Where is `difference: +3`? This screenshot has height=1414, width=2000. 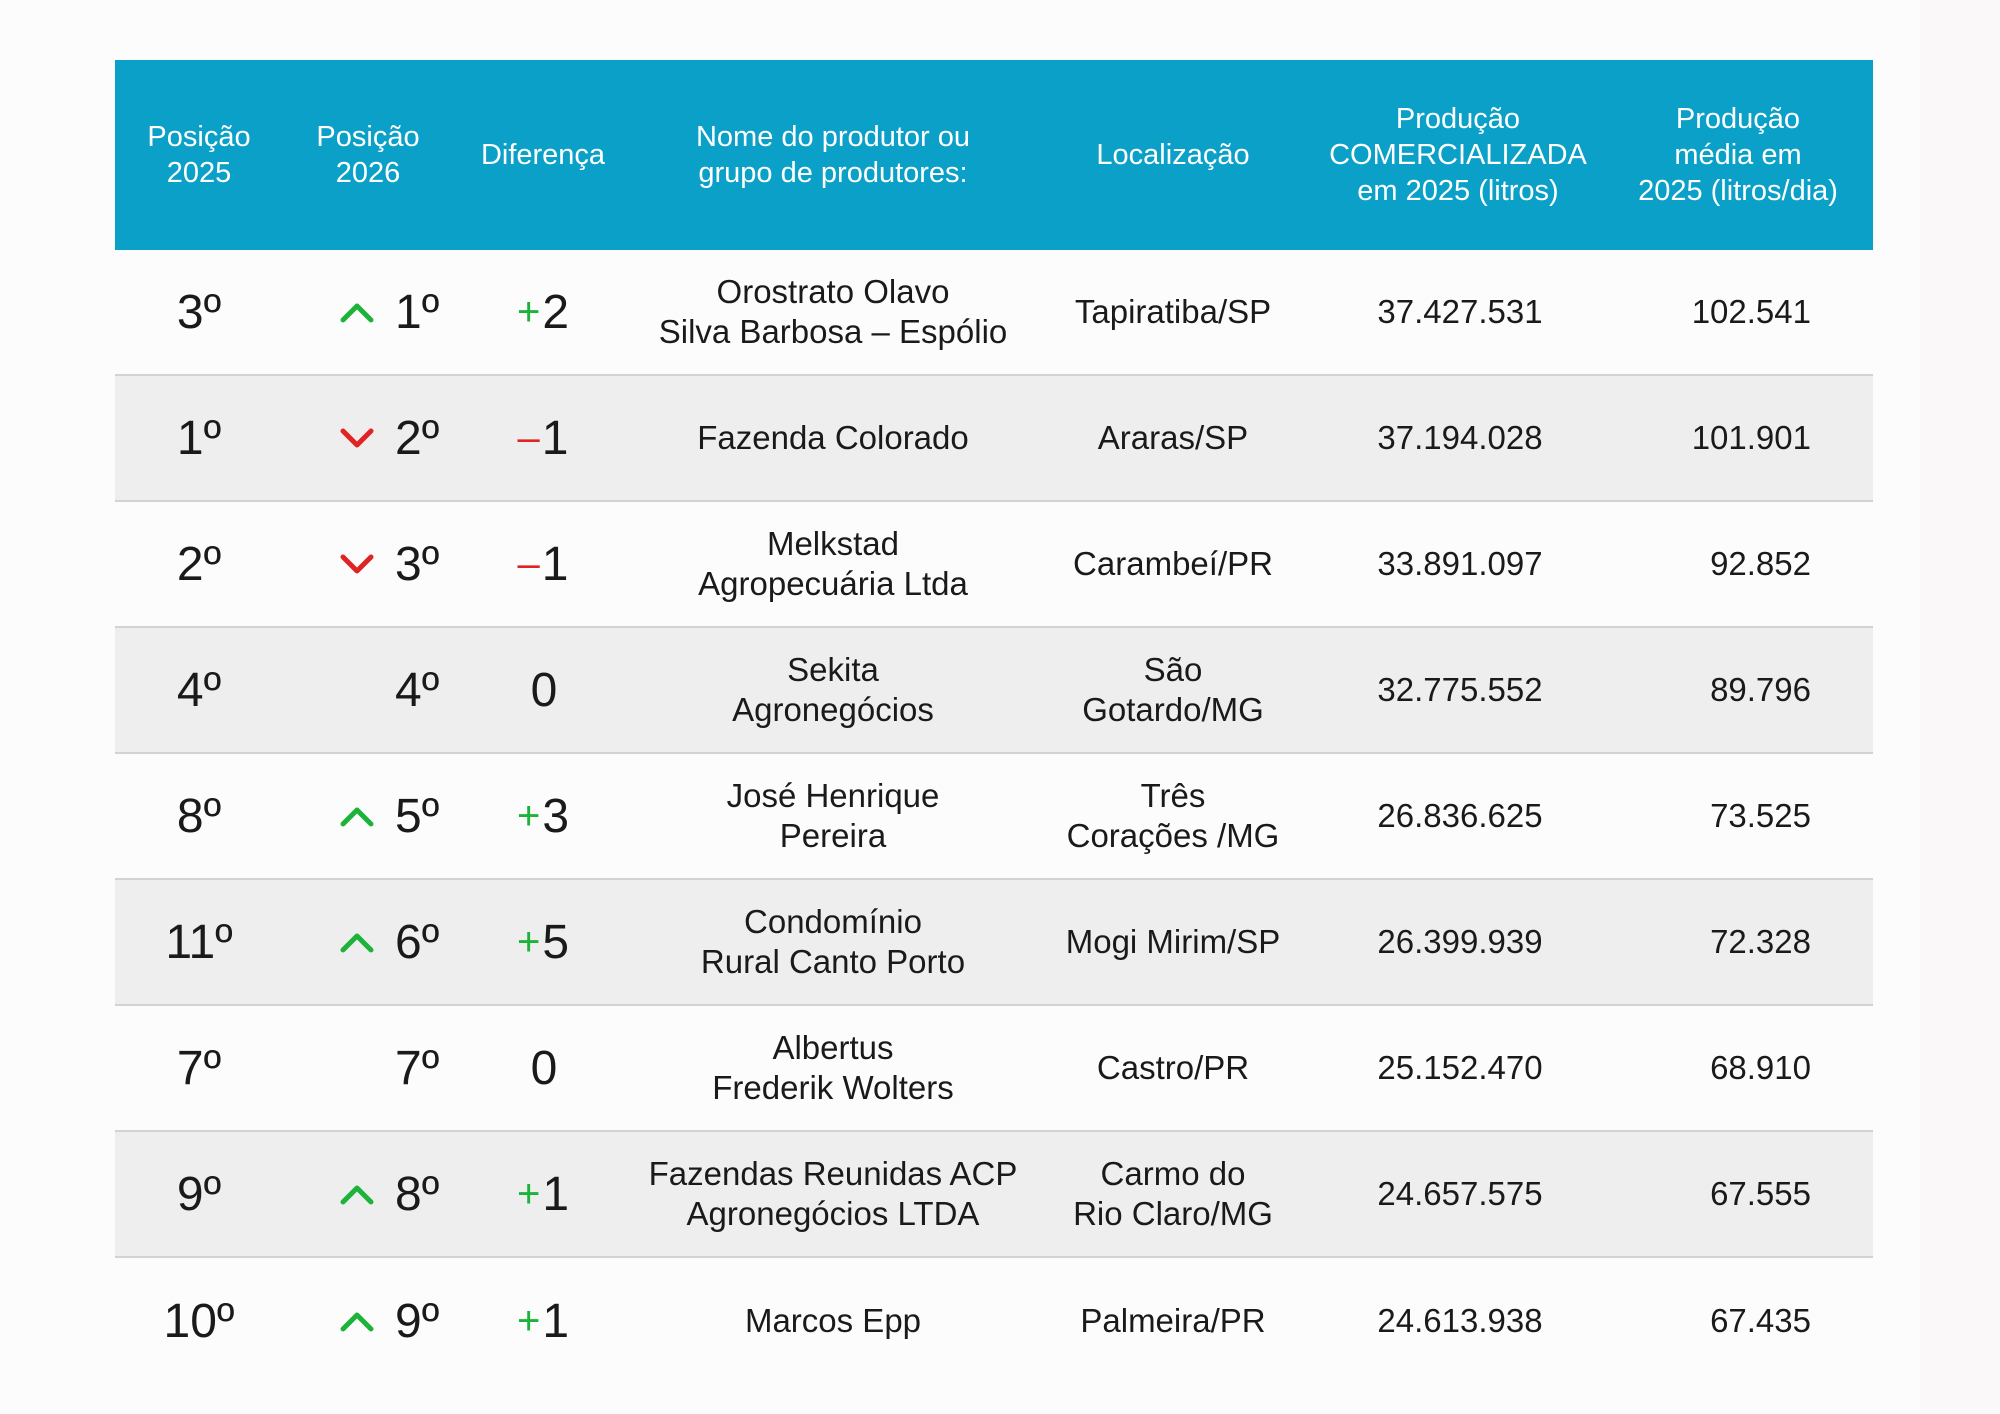
difference: +3 is located at coordinates (543, 816).